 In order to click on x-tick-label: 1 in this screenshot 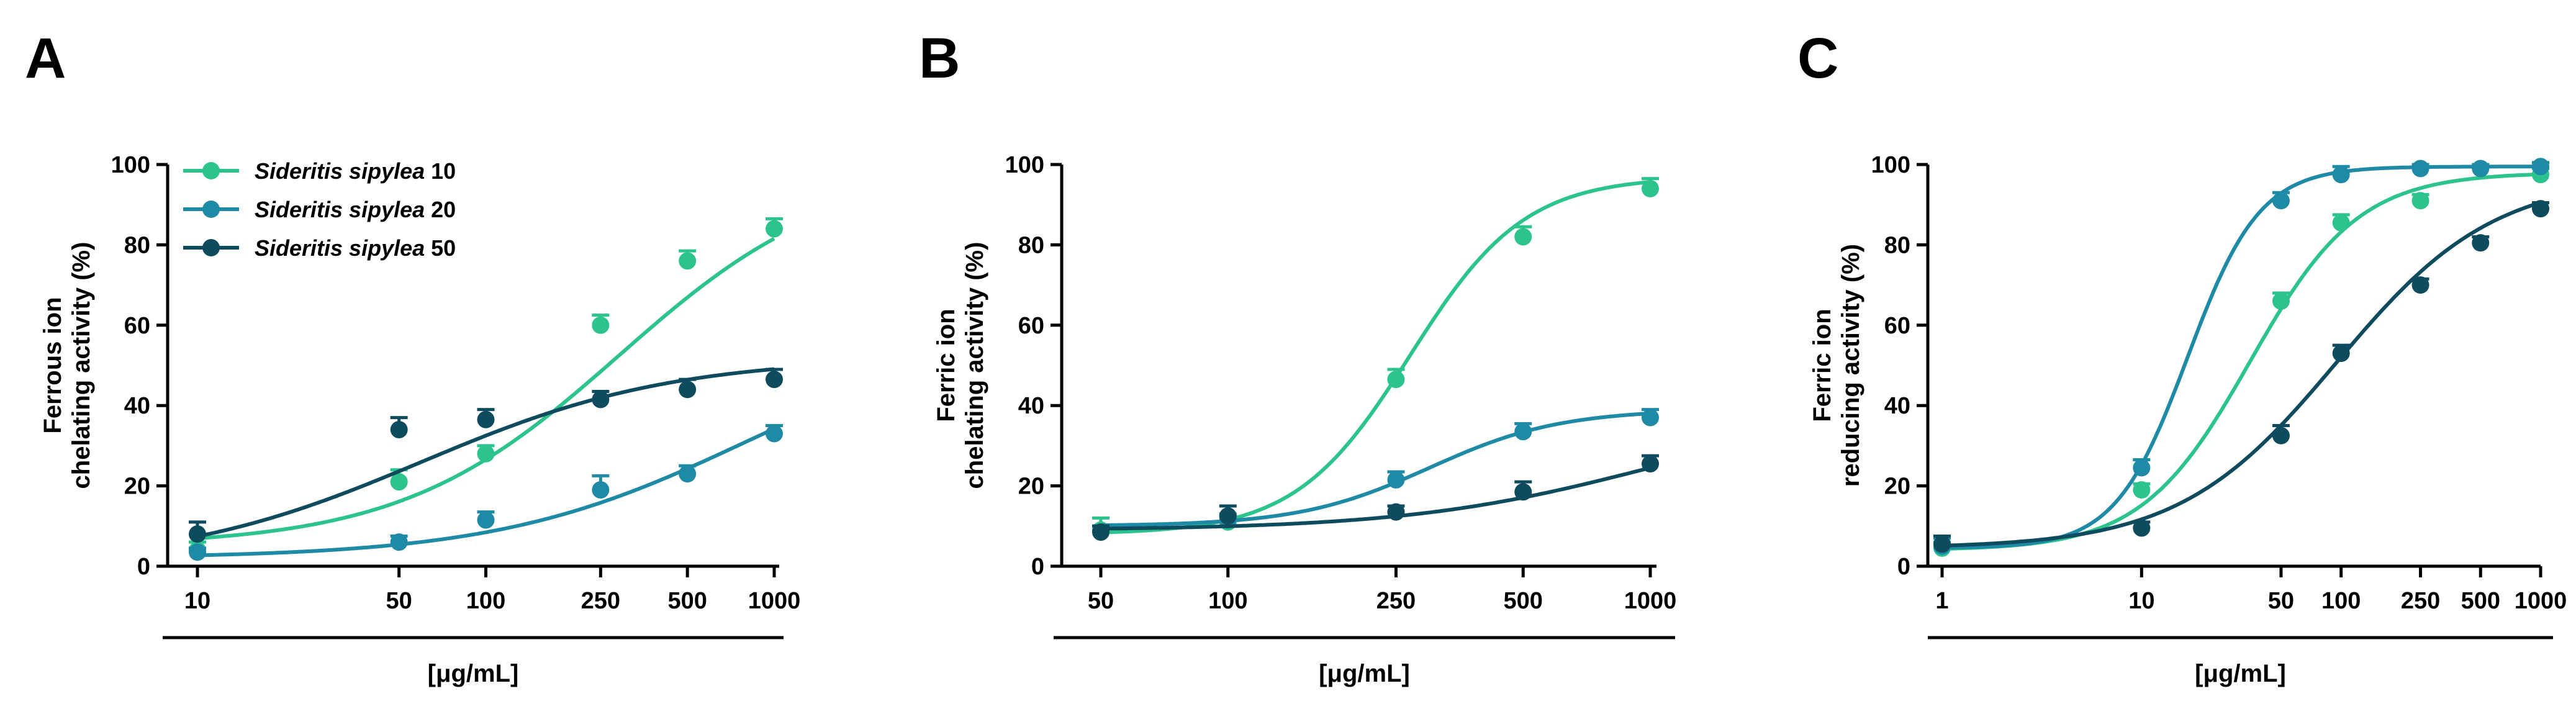, I will do `click(1941, 601)`.